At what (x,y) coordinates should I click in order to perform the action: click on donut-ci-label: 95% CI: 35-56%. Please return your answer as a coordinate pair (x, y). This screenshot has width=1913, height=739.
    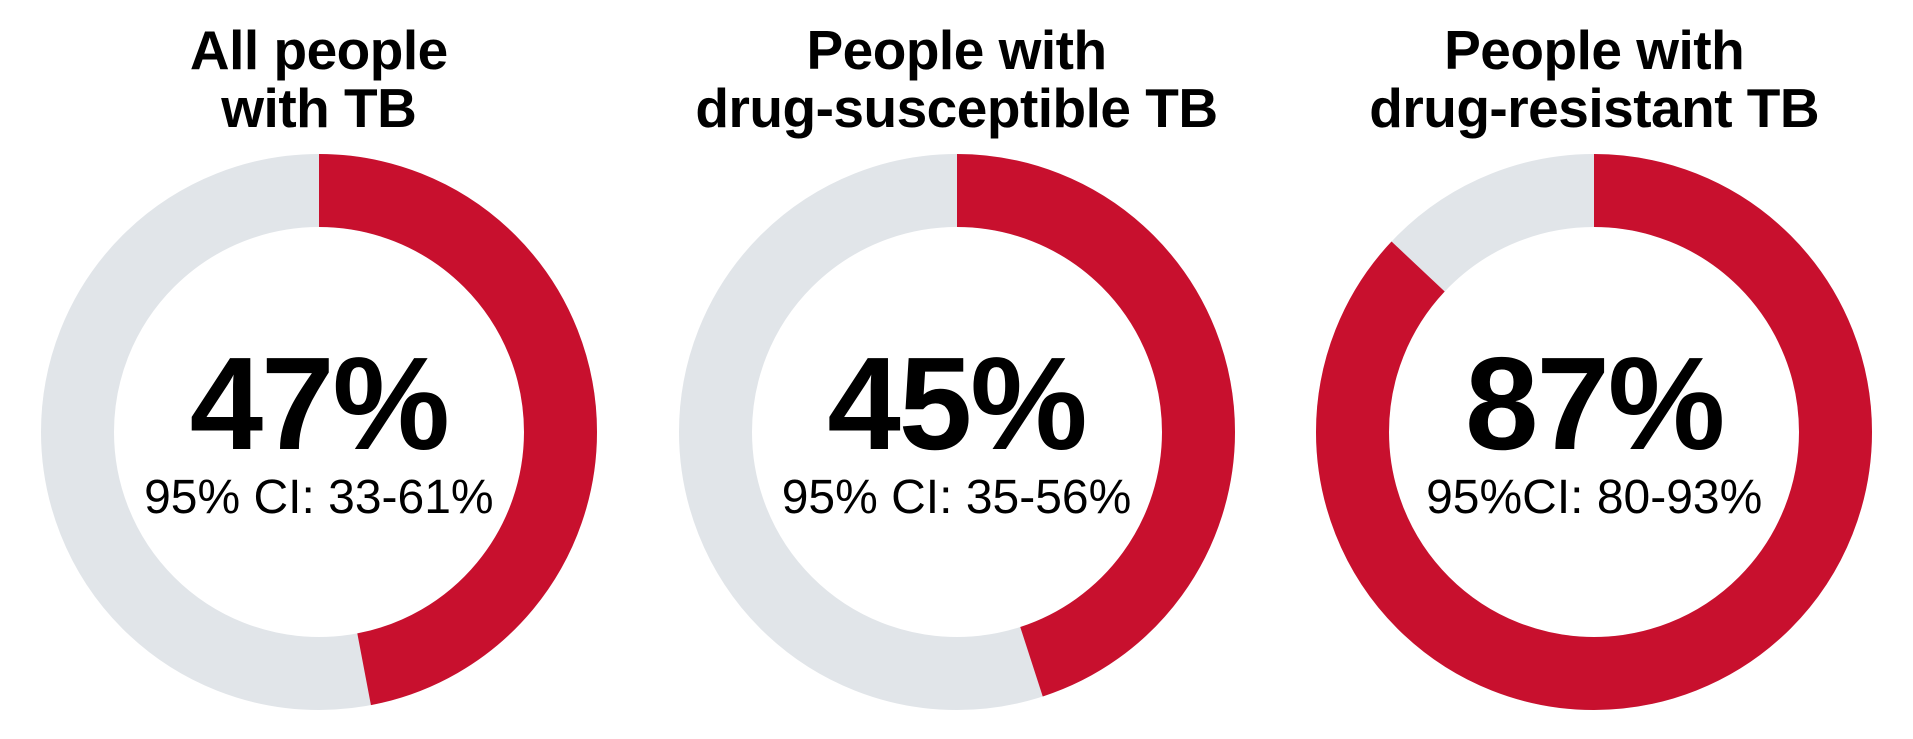
    Looking at the image, I should click on (956, 498).